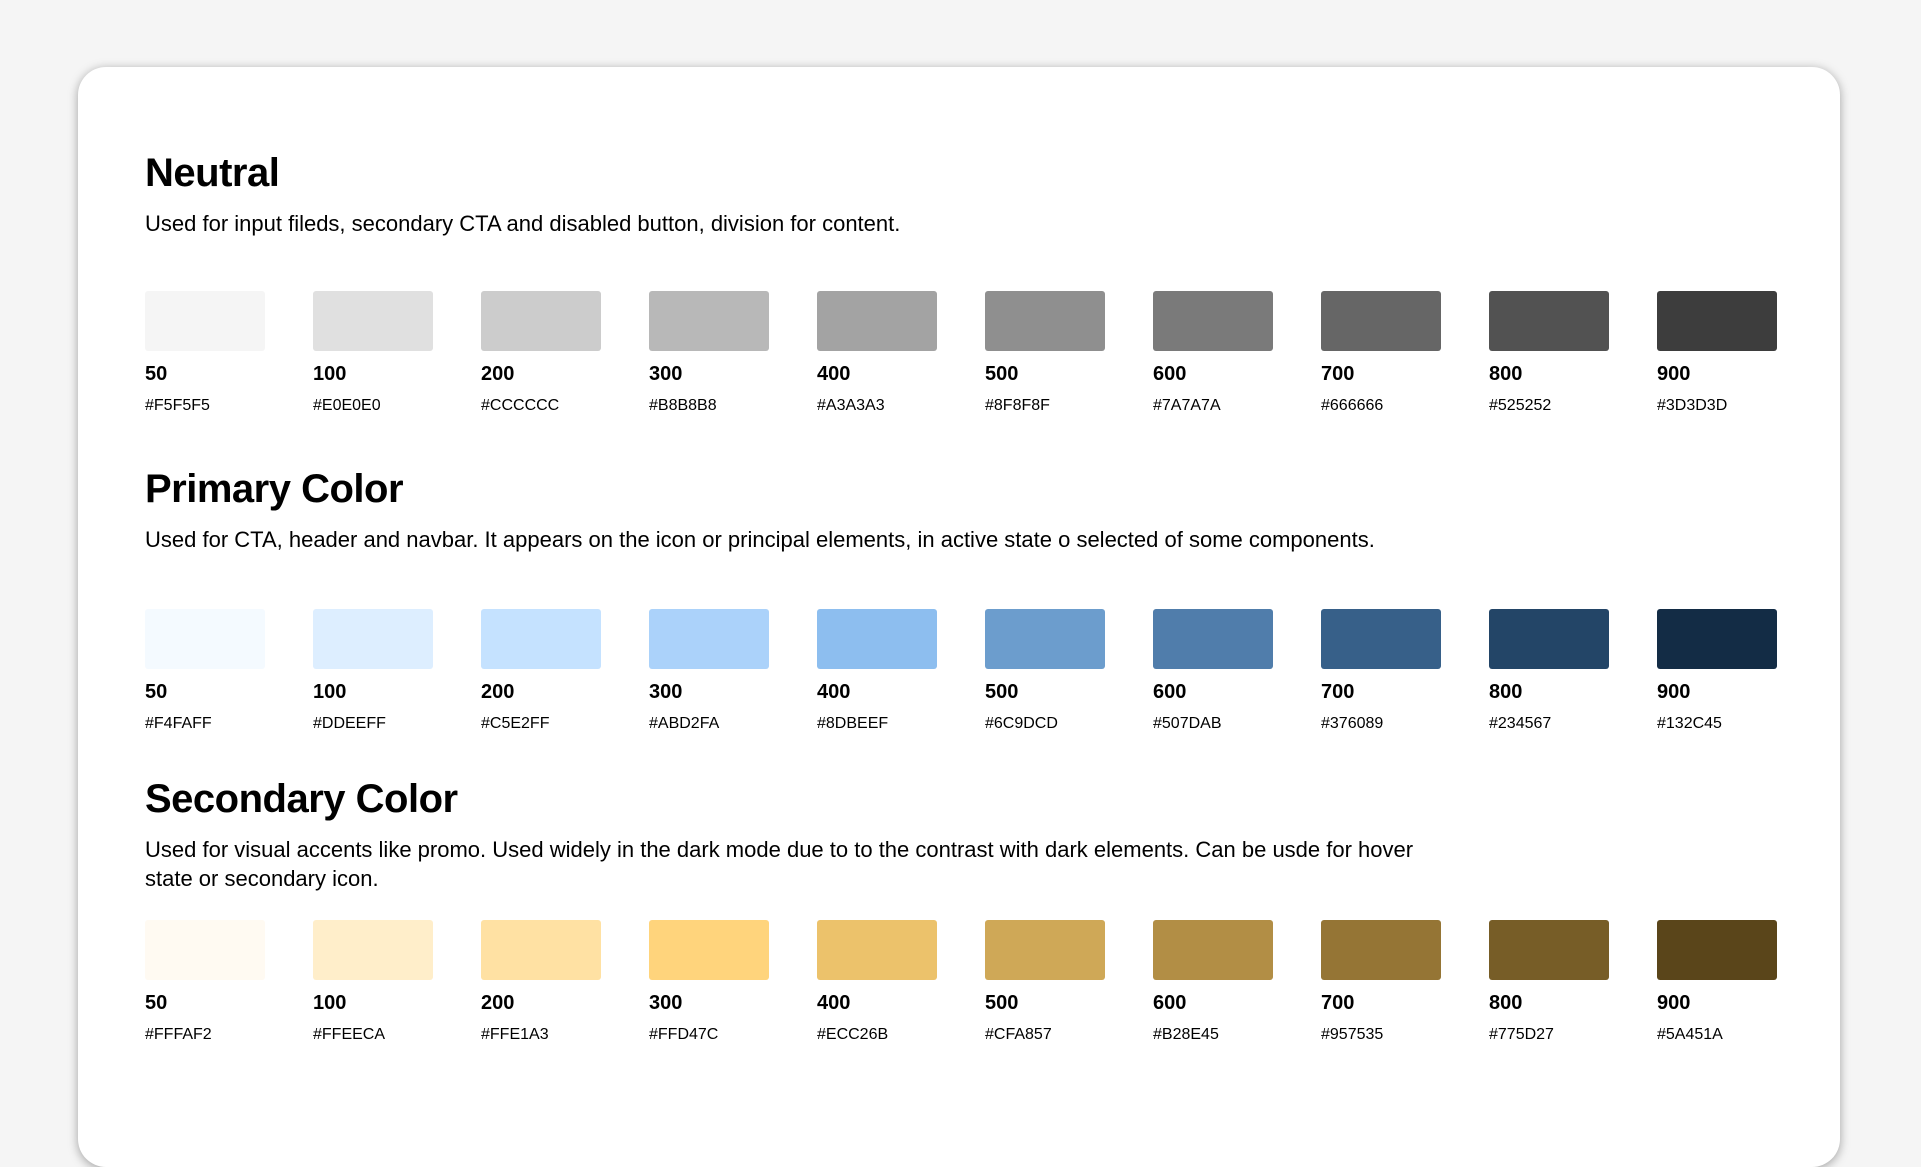 The image size is (1921, 1167). Describe the element at coordinates (683, 405) in the screenshot. I see `swatch-hex: #B8B8B8` at that location.